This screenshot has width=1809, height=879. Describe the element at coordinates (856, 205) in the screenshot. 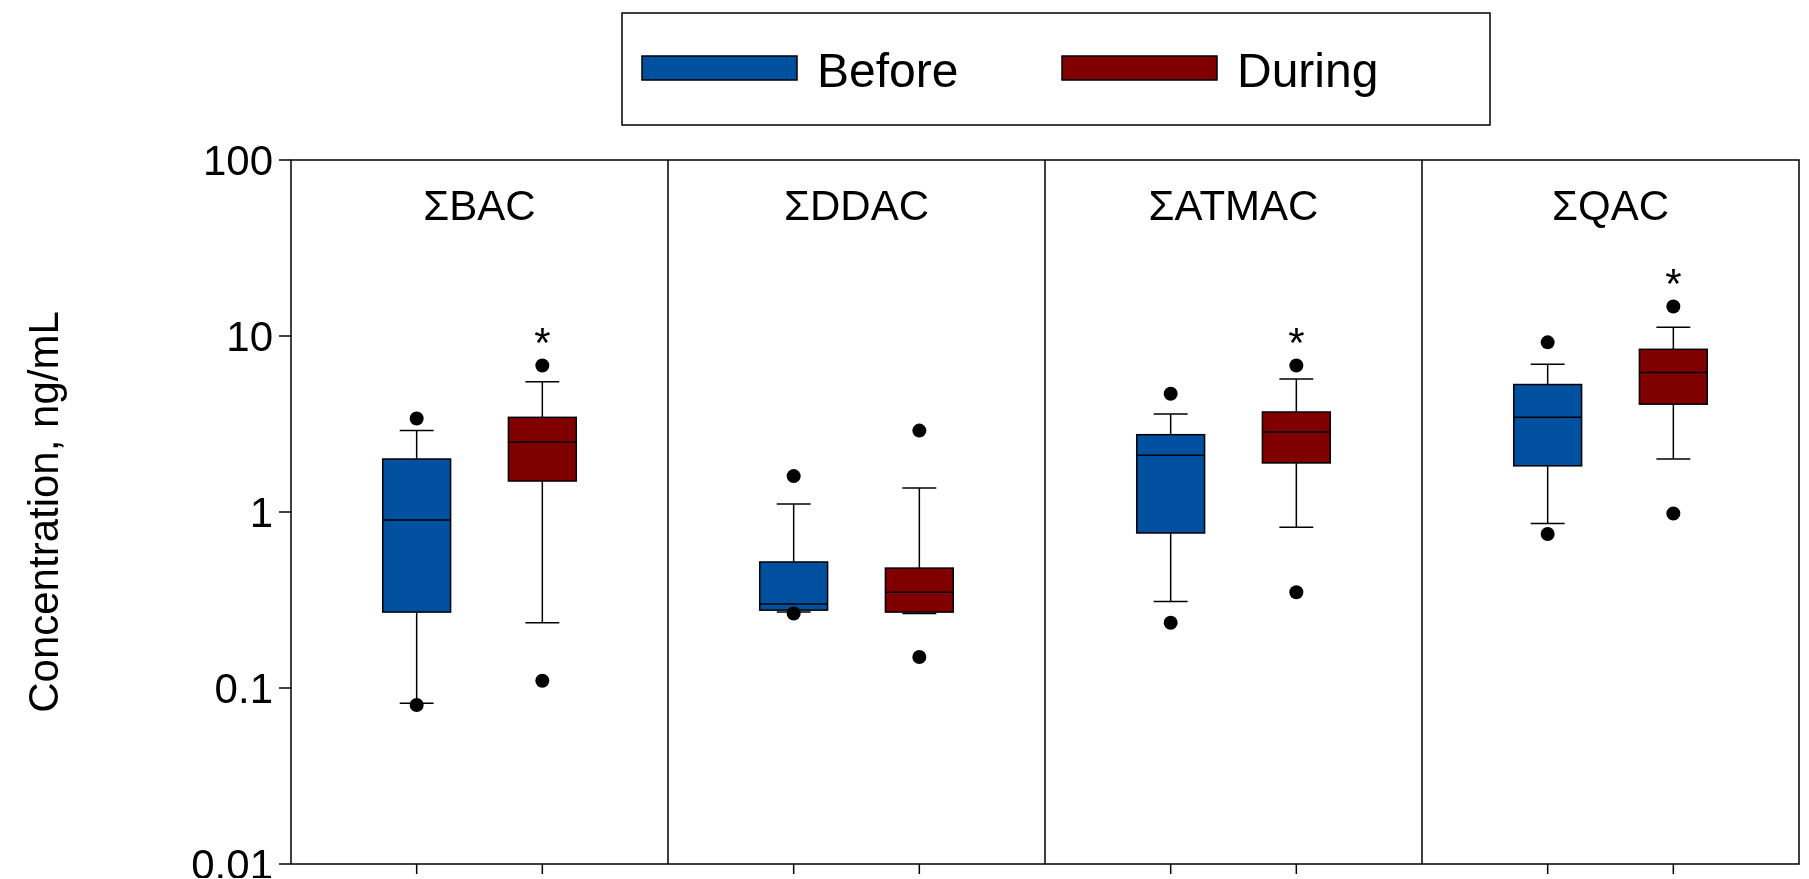

I see `x-tick-label: ΣDDAC` at that location.